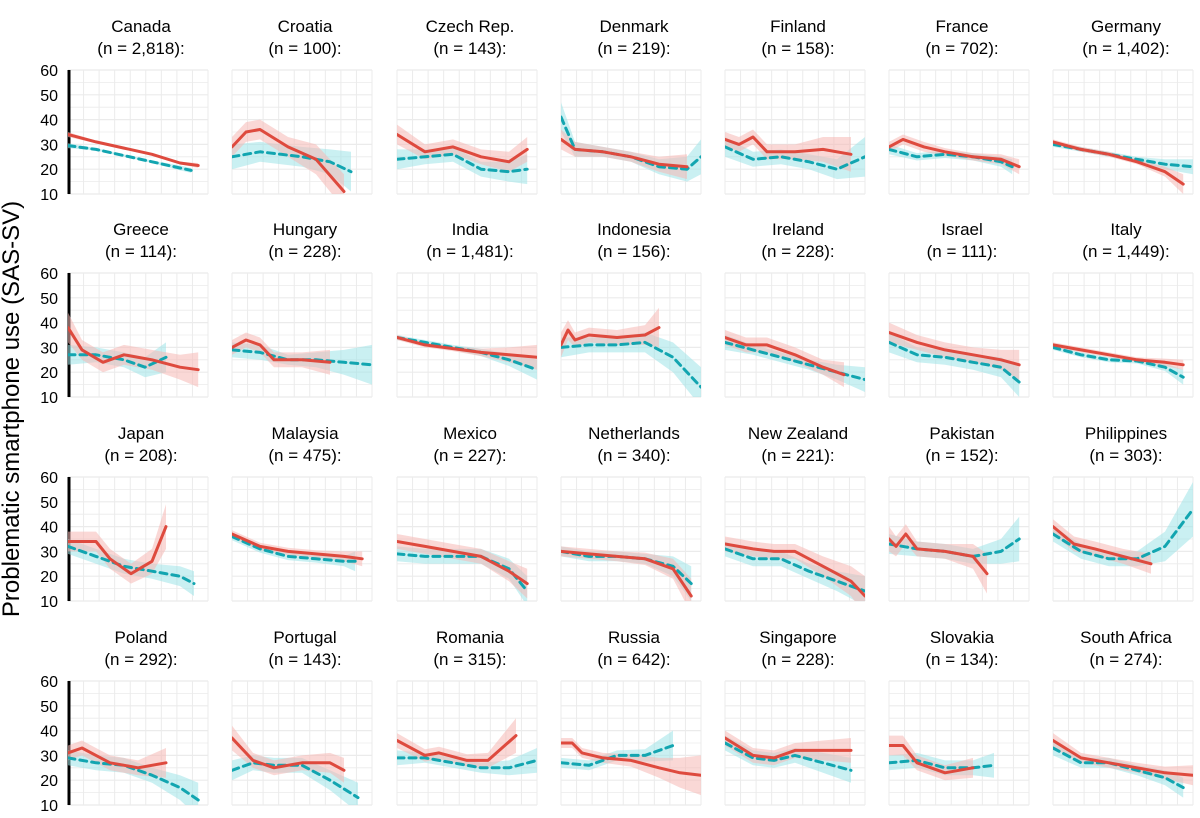 The height and width of the screenshot is (818, 1200). I want to click on panel-title: Malaysia, so click(305, 433).